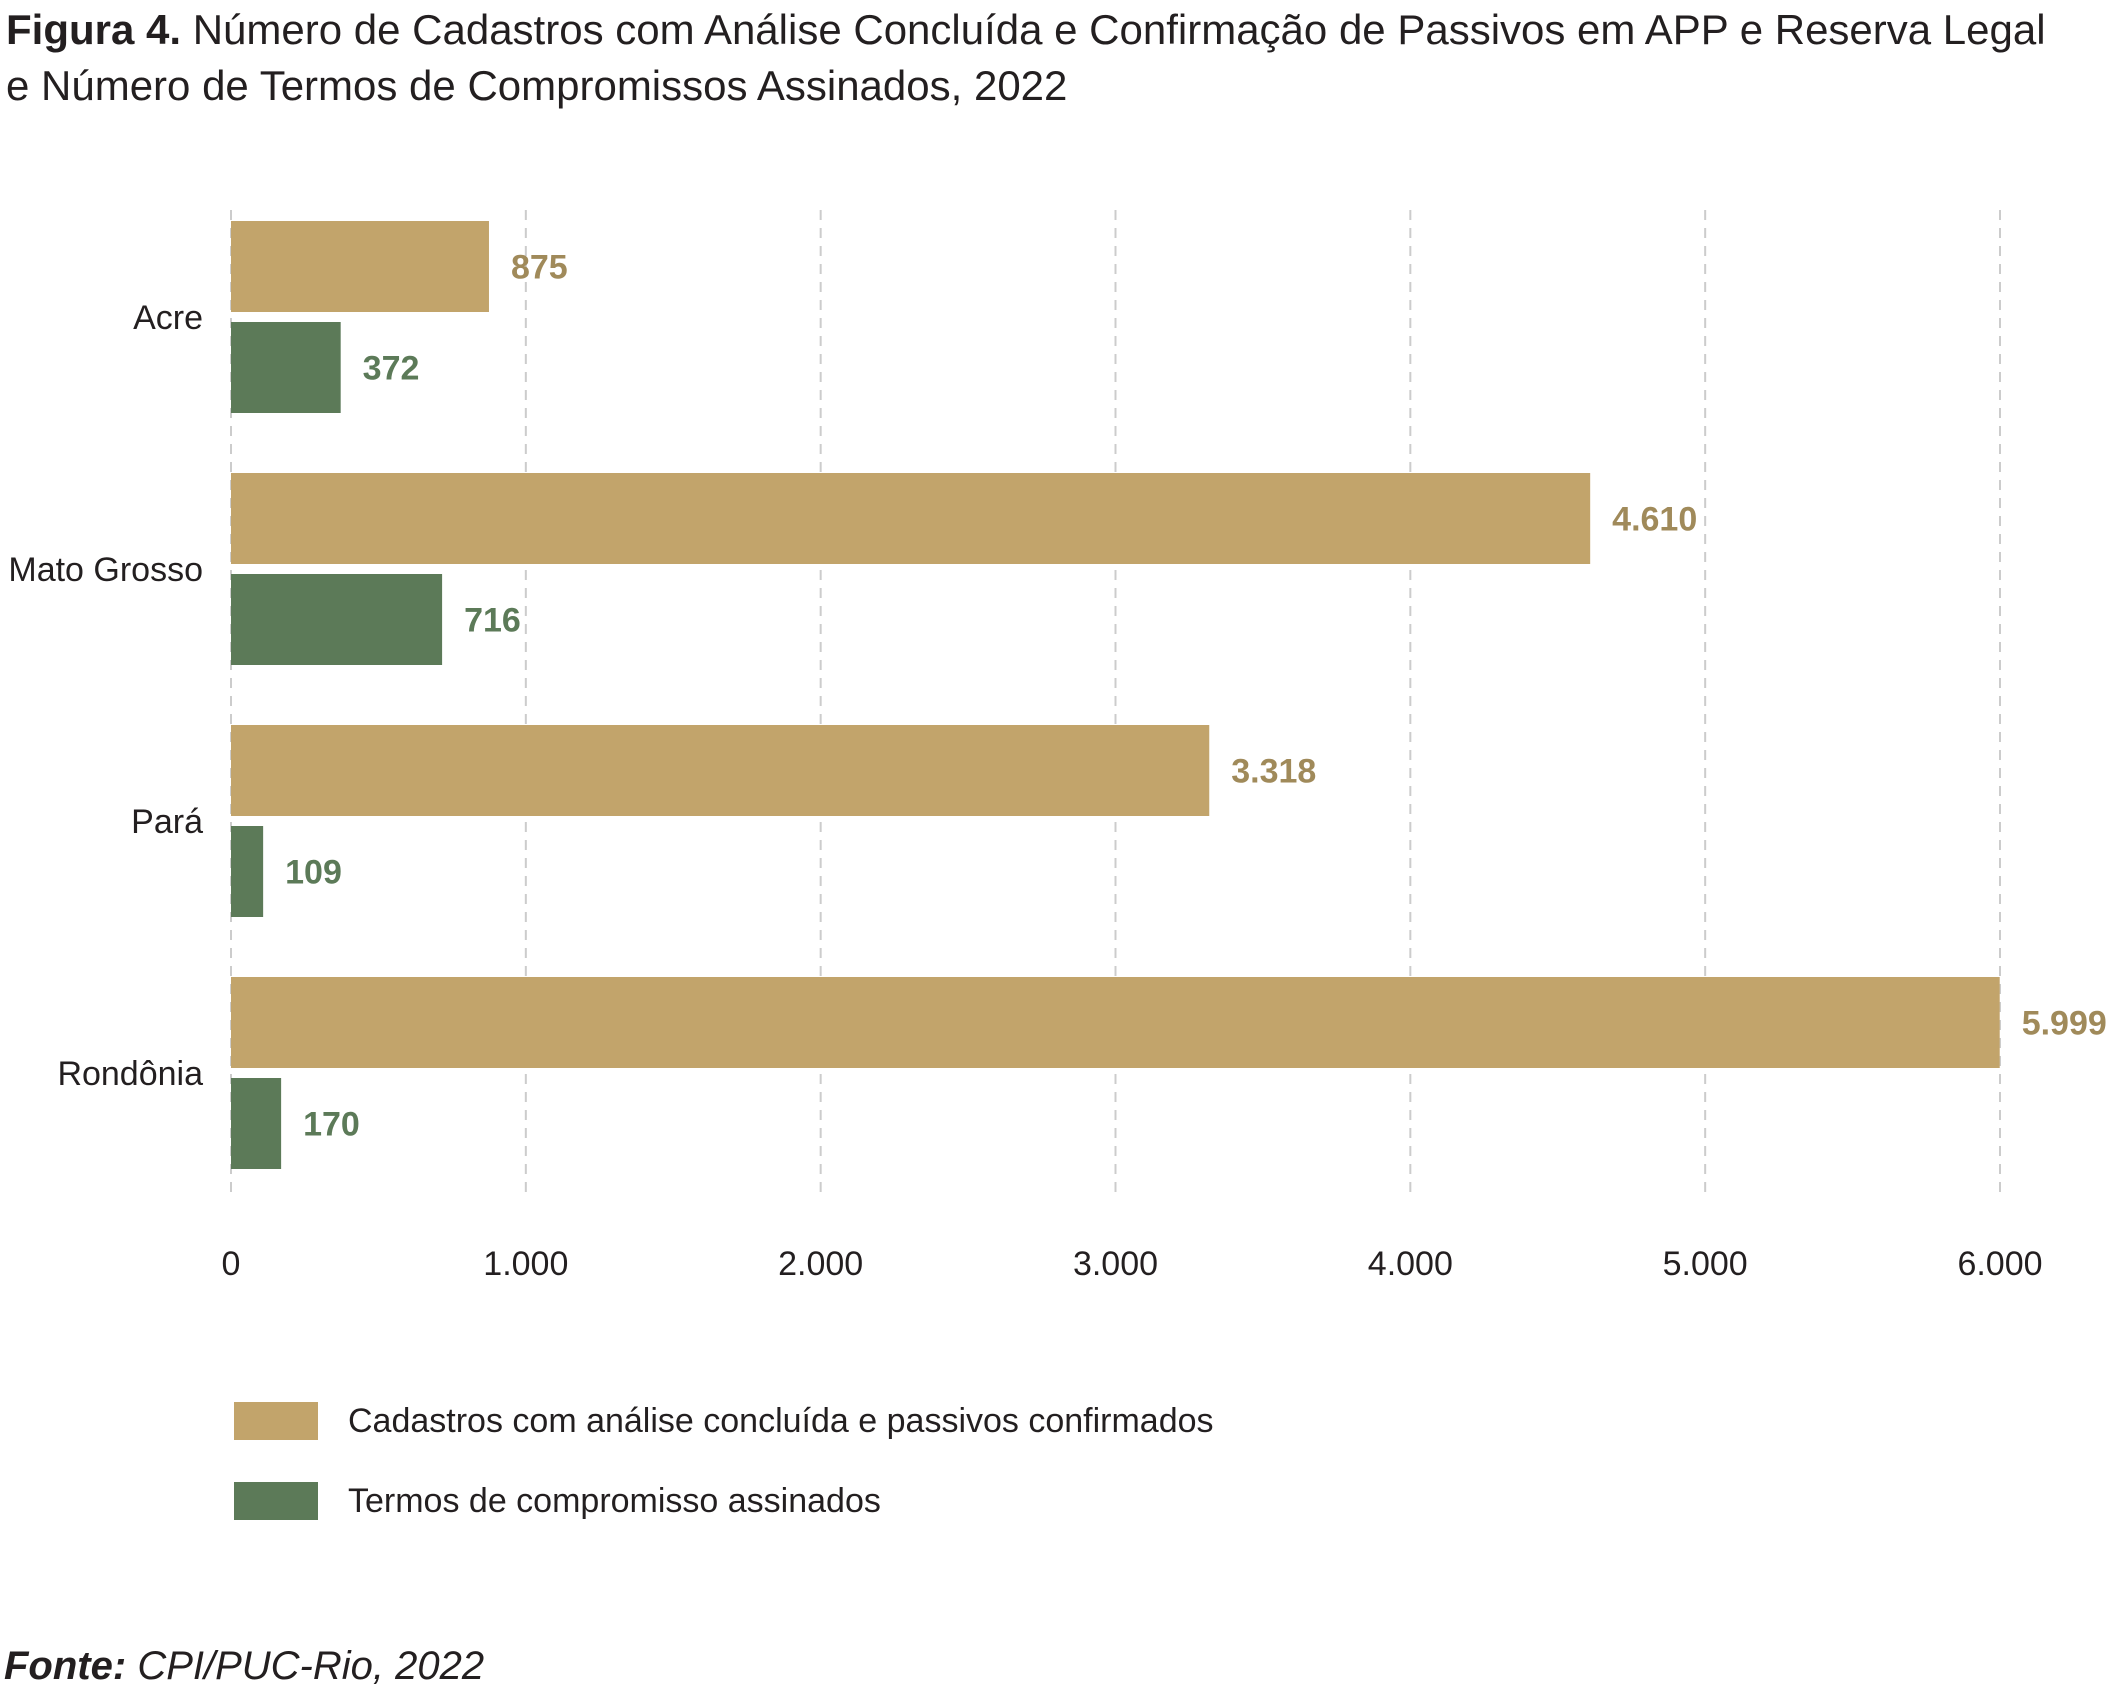 The width and height of the screenshot is (2113, 1700). Describe the element at coordinates (94, 29) in the screenshot. I see `figure-number: Figura 4.` at that location.